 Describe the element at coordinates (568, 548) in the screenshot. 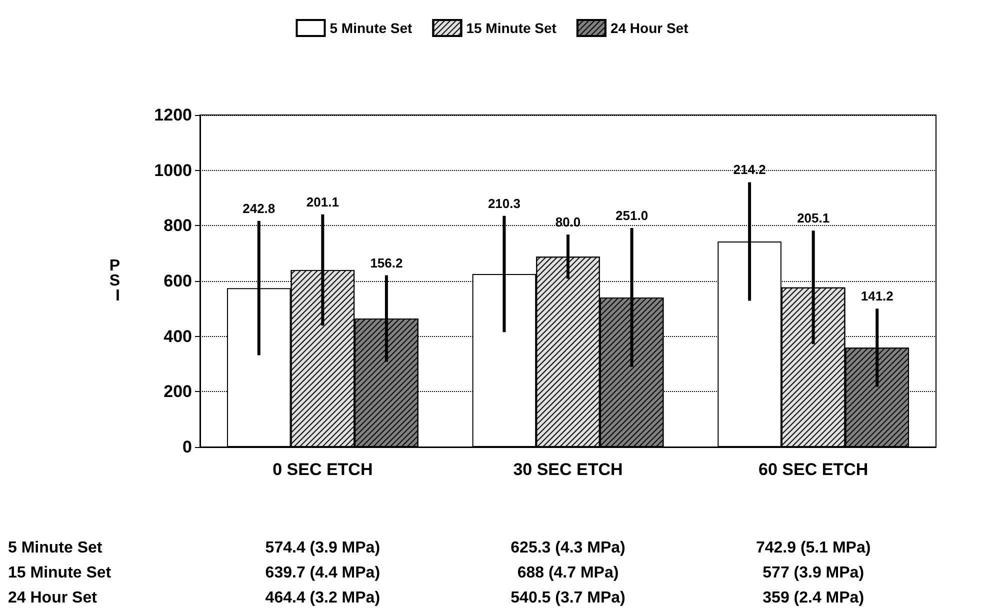

I see `data-label: 625.3 (4.3 MPa)` at that location.